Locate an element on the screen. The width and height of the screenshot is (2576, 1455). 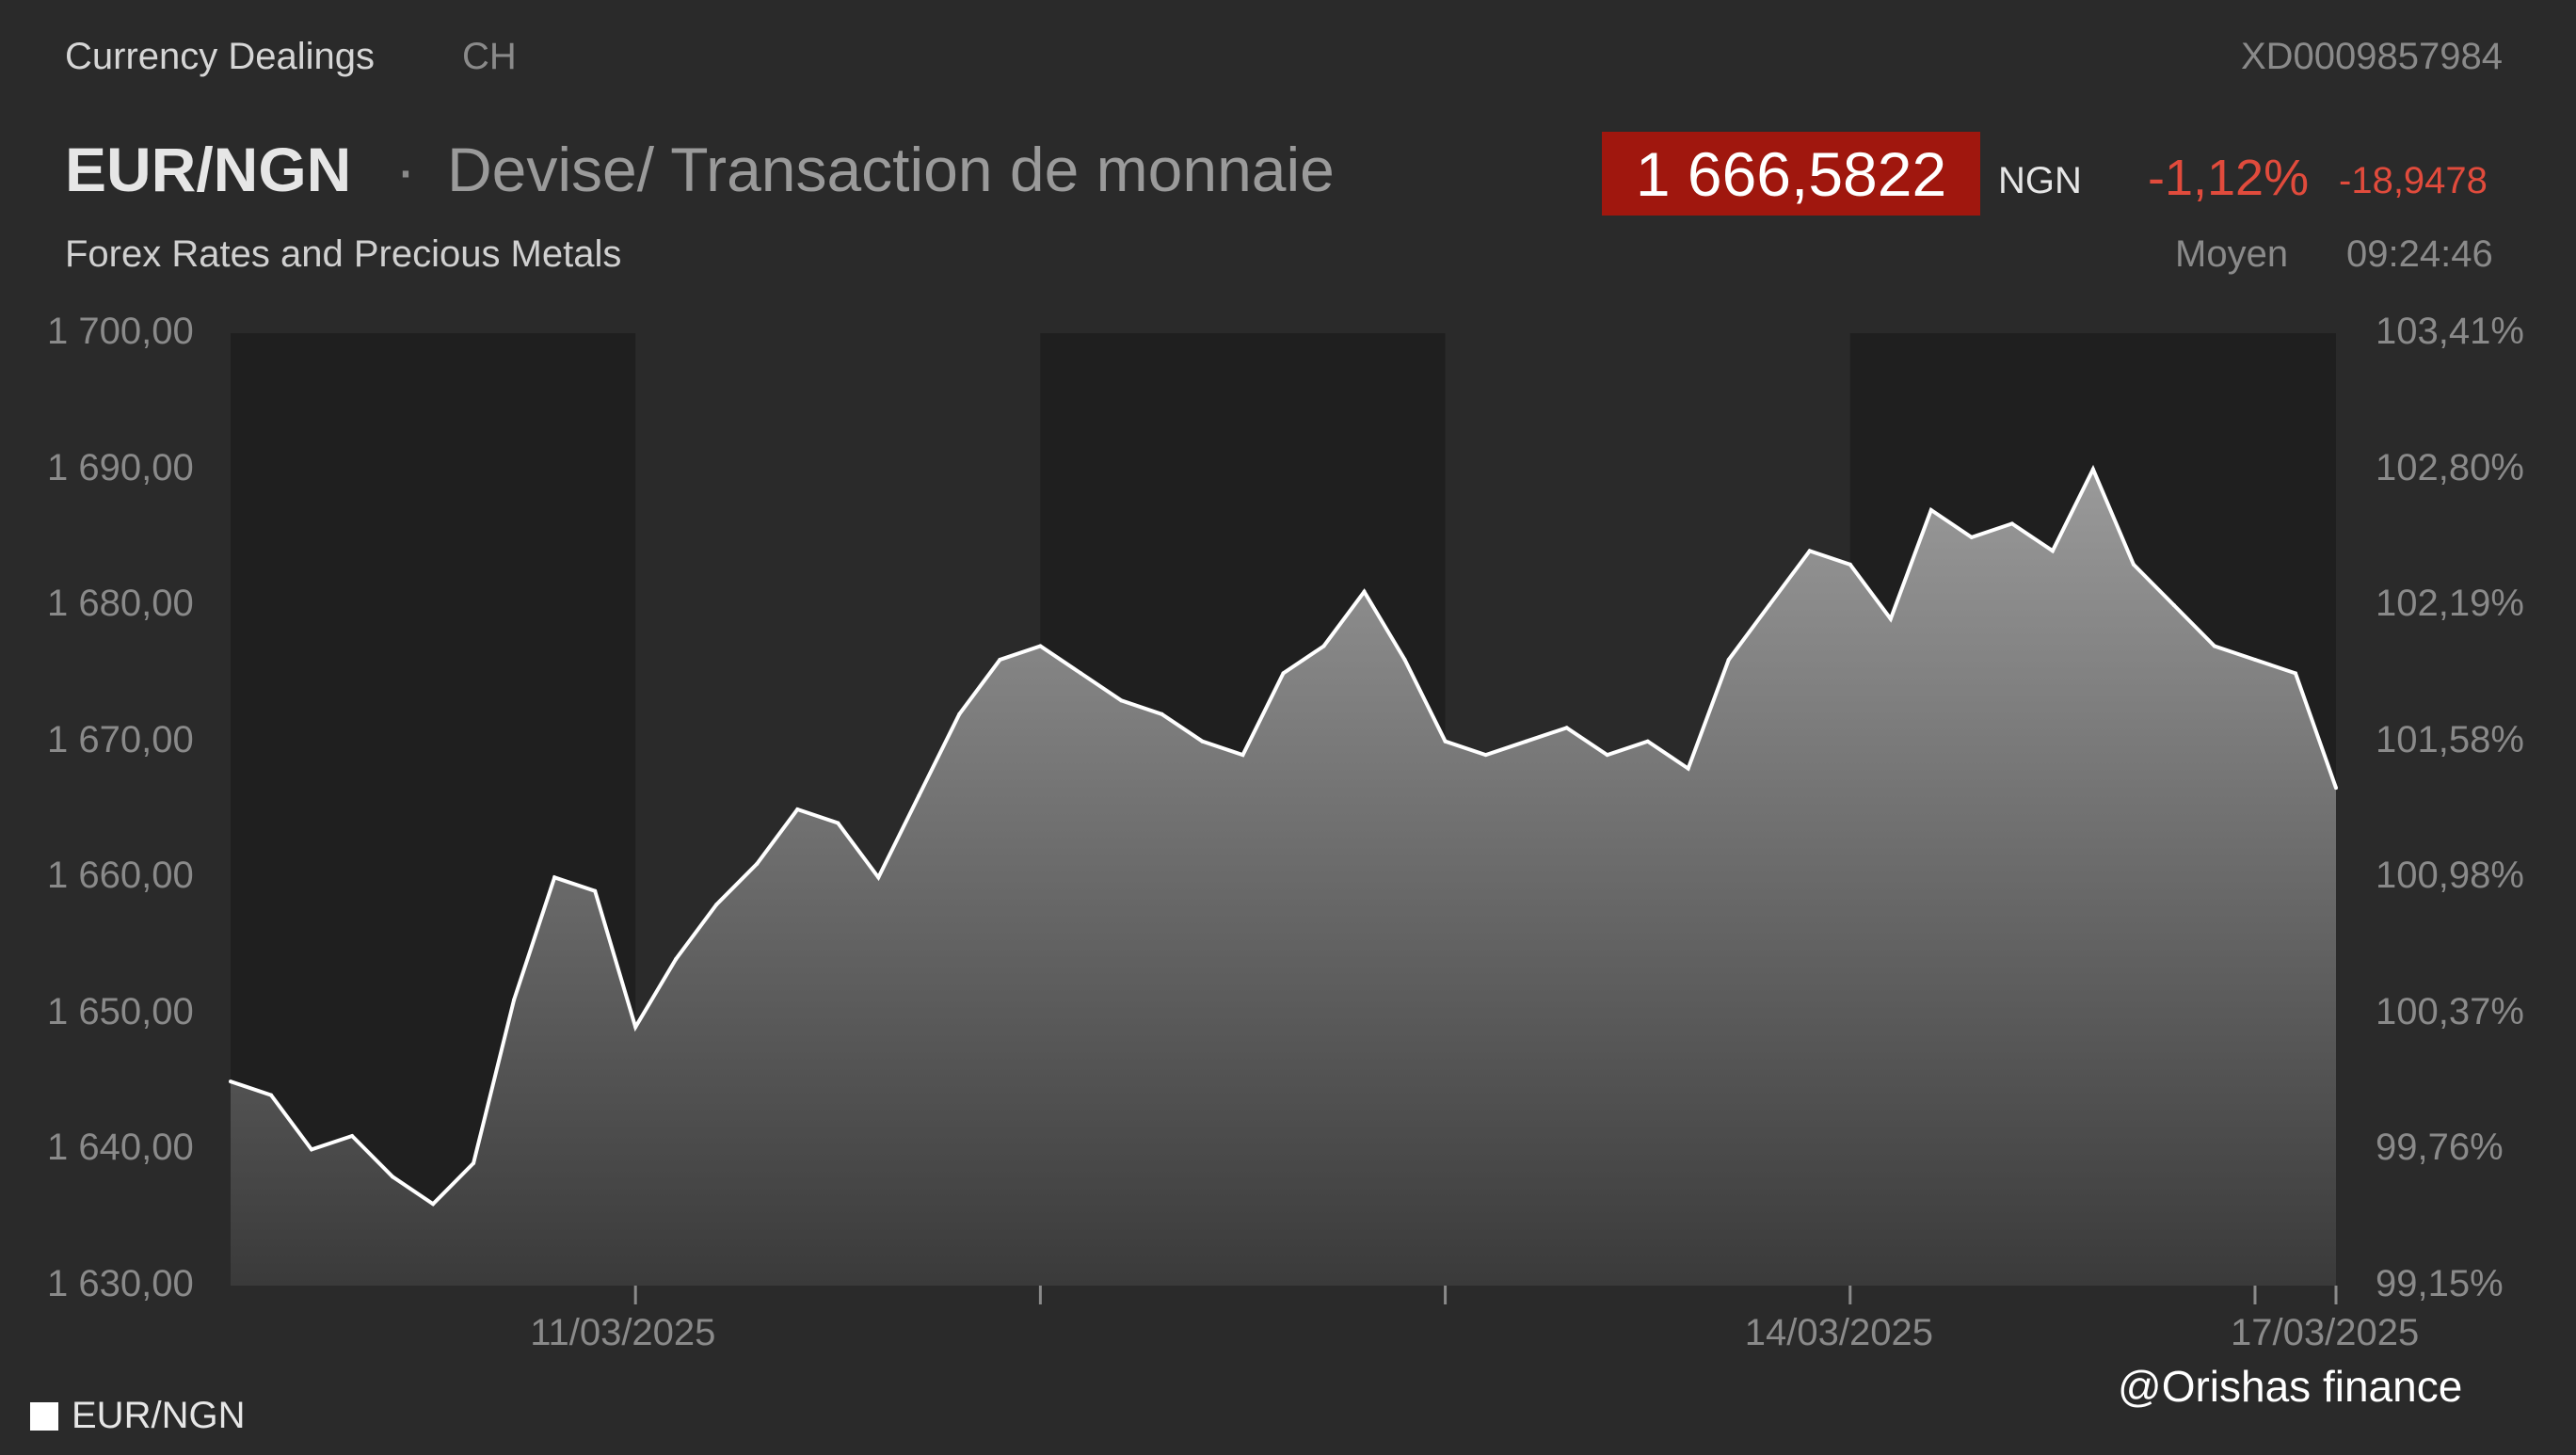
y-tick-label-left: 1 680,00 is located at coordinates (120, 604).